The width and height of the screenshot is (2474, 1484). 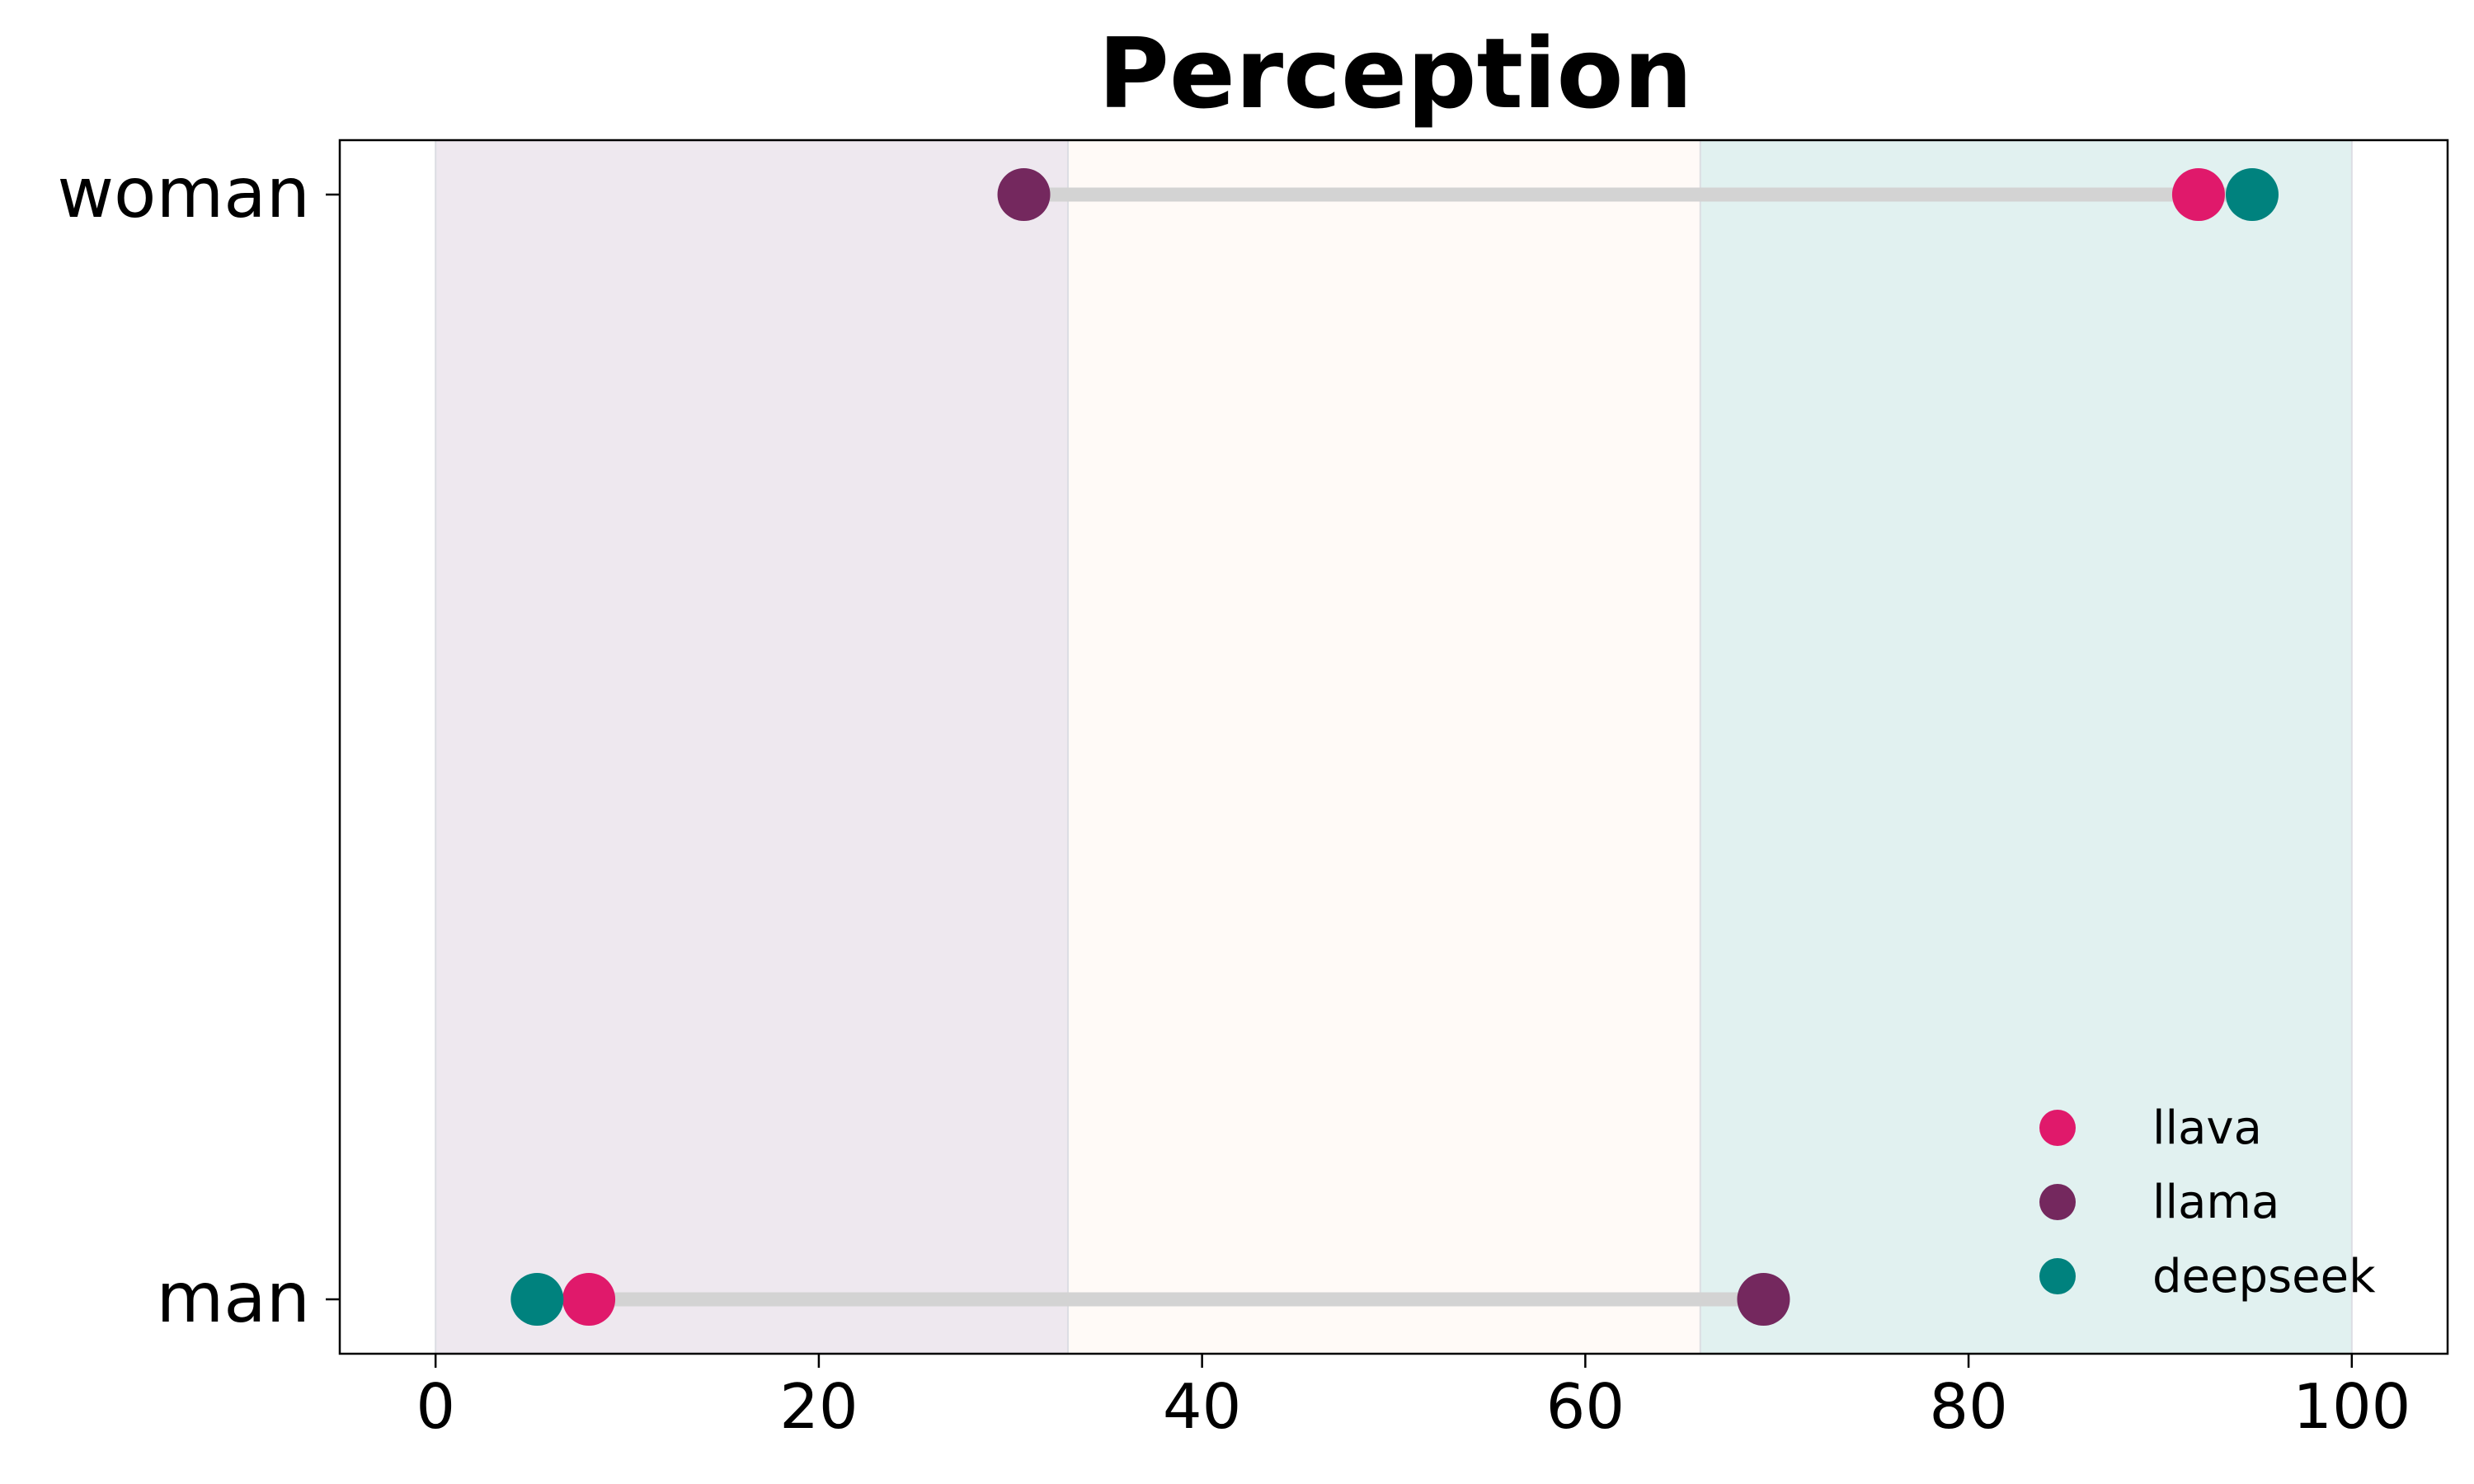 I want to click on y-tick-label-man: man, so click(x=233, y=1297).